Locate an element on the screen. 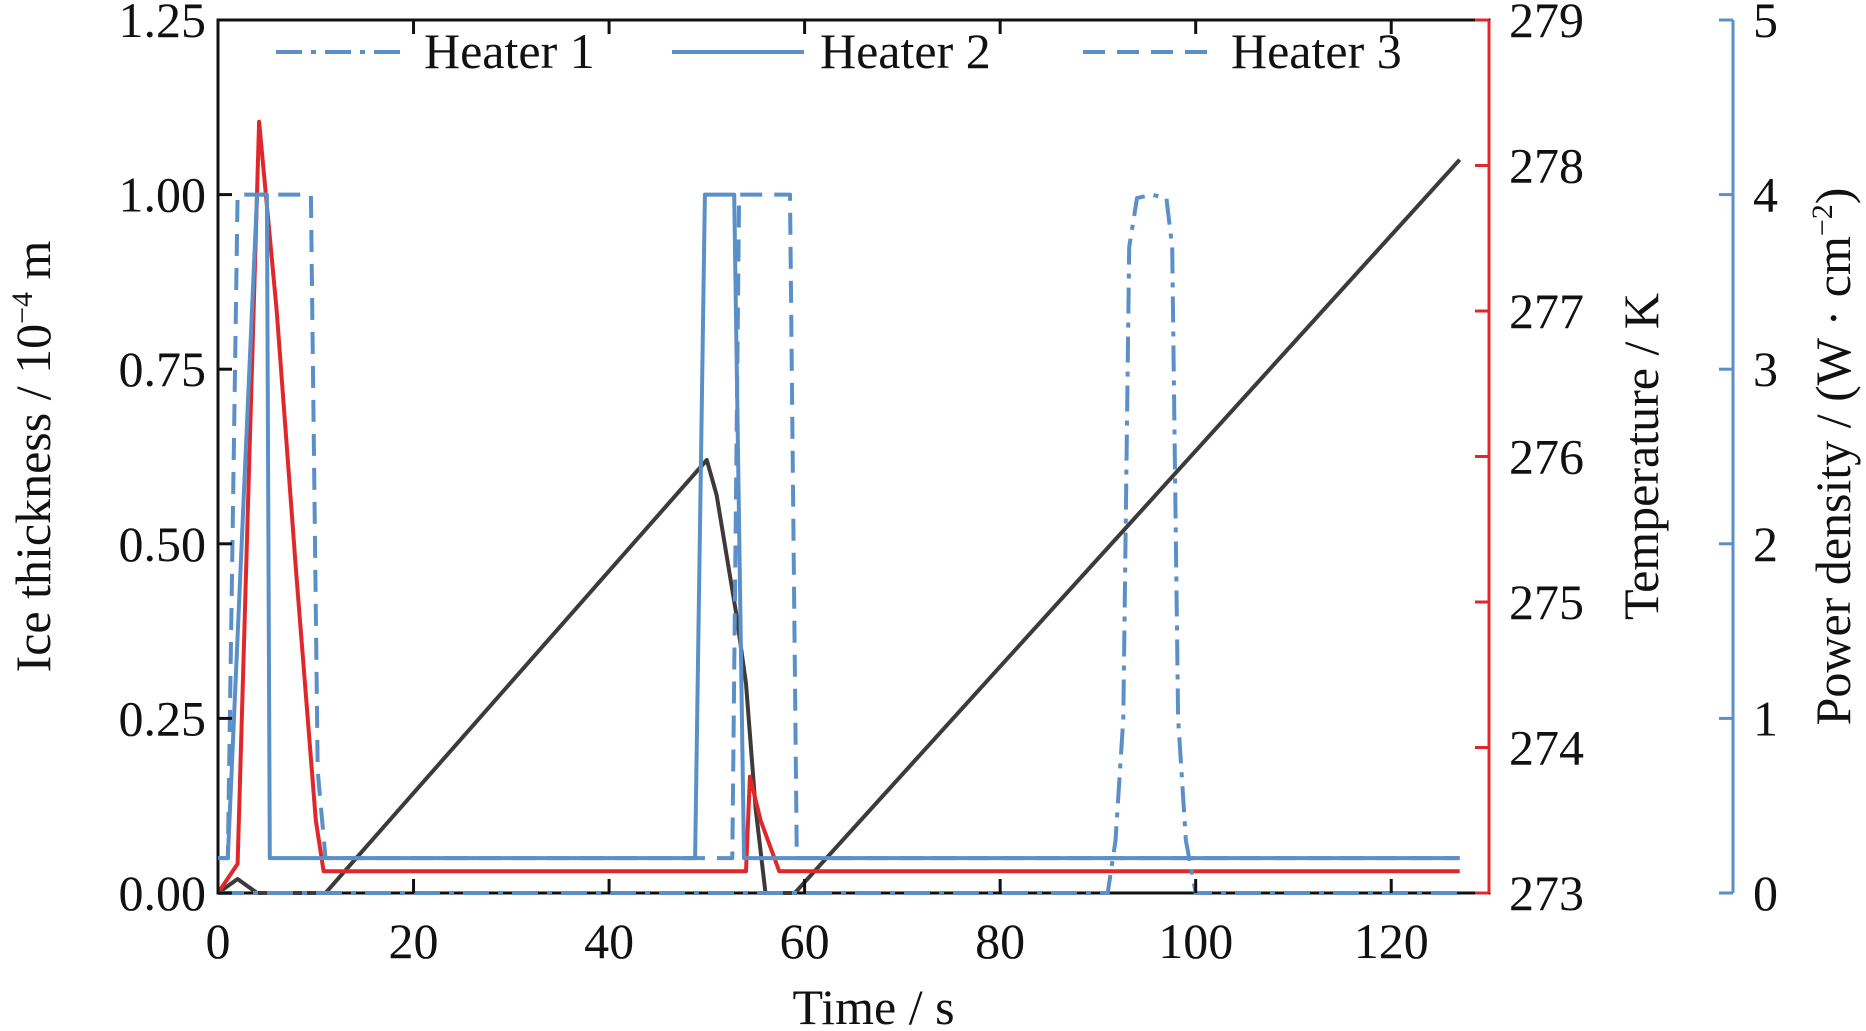 The image size is (1866, 1031). temperature-tick-label: 279 is located at coordinates (1546, 24).